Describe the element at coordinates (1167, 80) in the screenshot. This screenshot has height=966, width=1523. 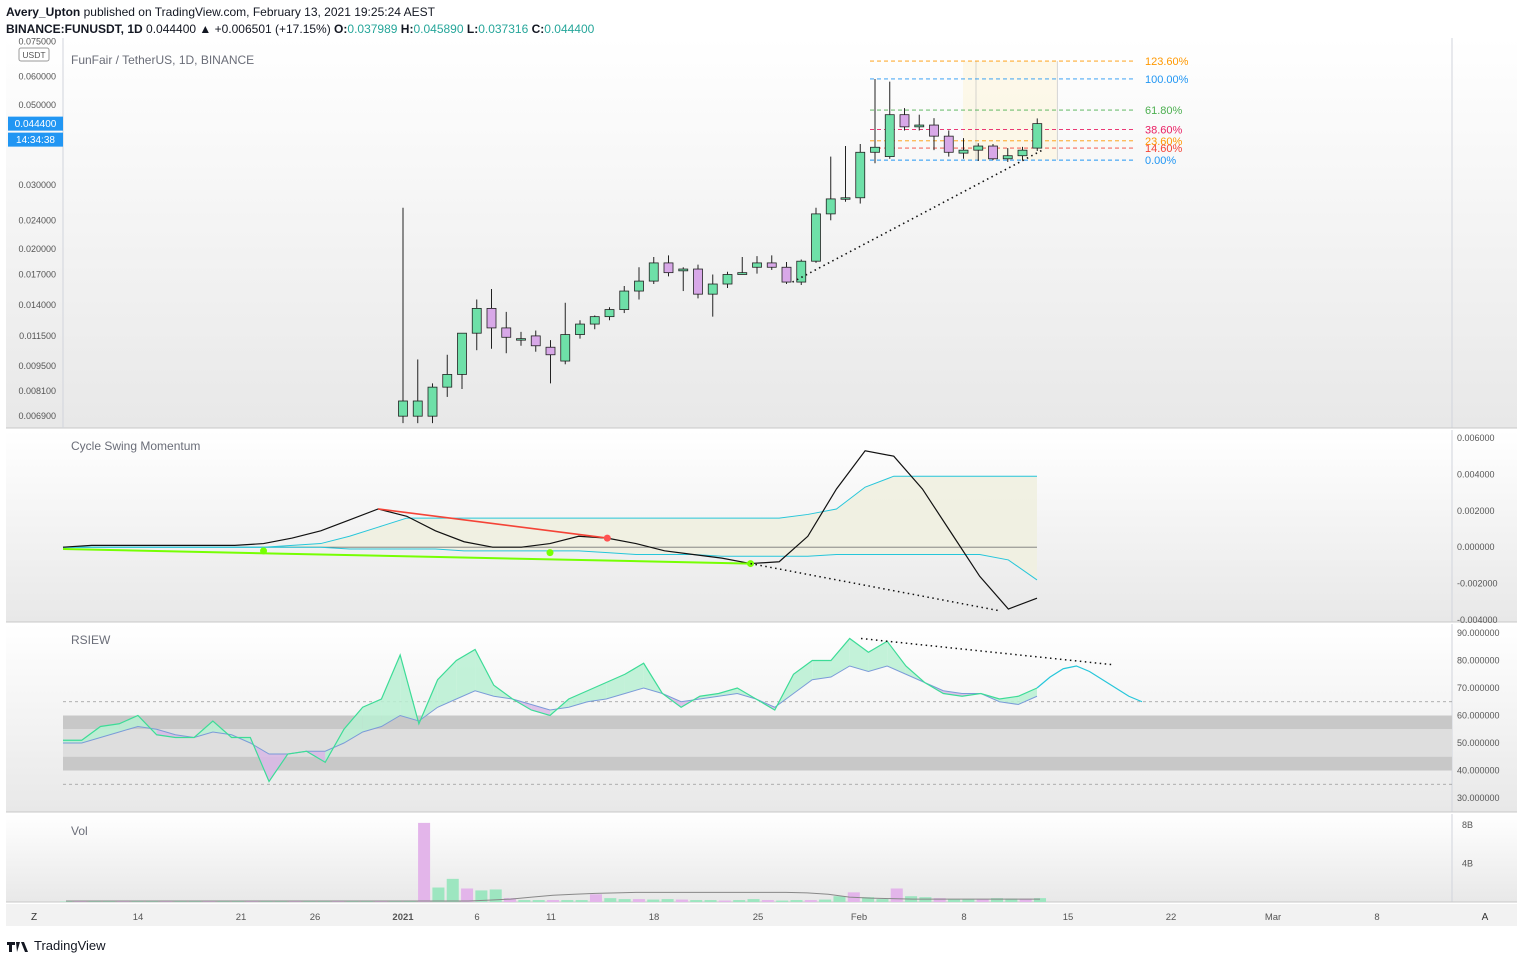
I see `fib-level-label: 100.00%` at that location.